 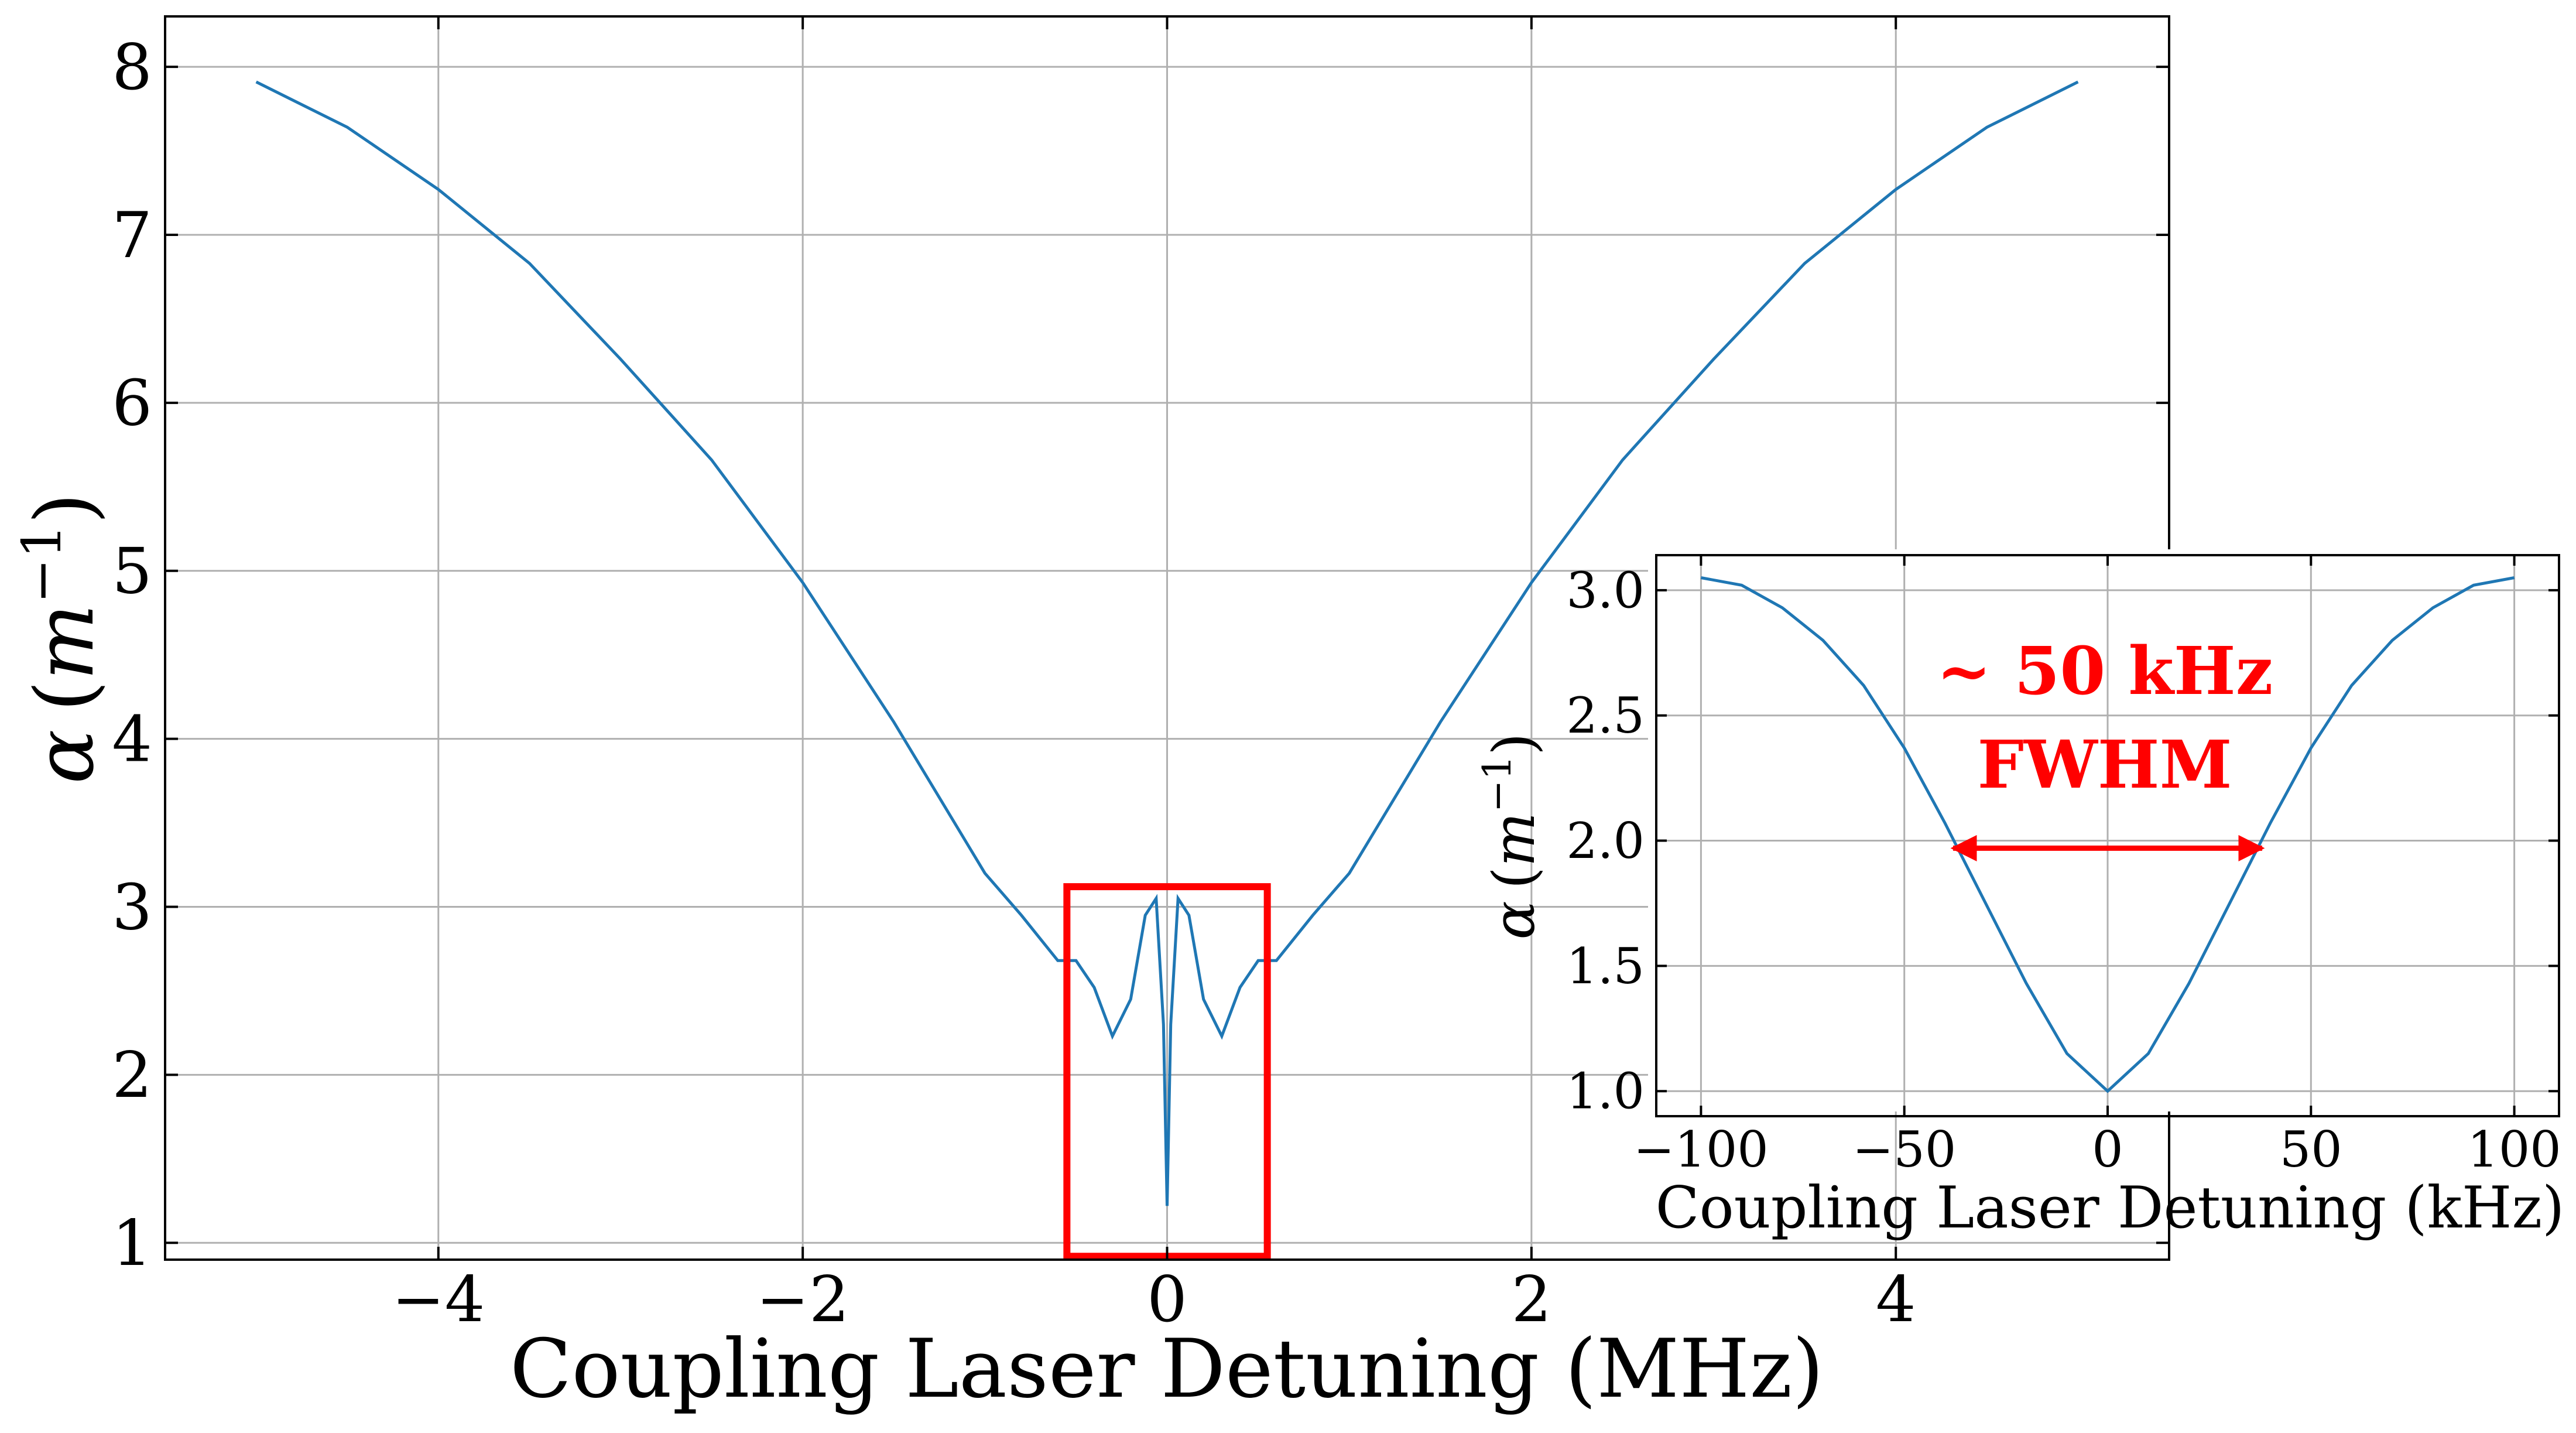 I want to click on main-y-tick-label: 6, so click(x=132, y=403).